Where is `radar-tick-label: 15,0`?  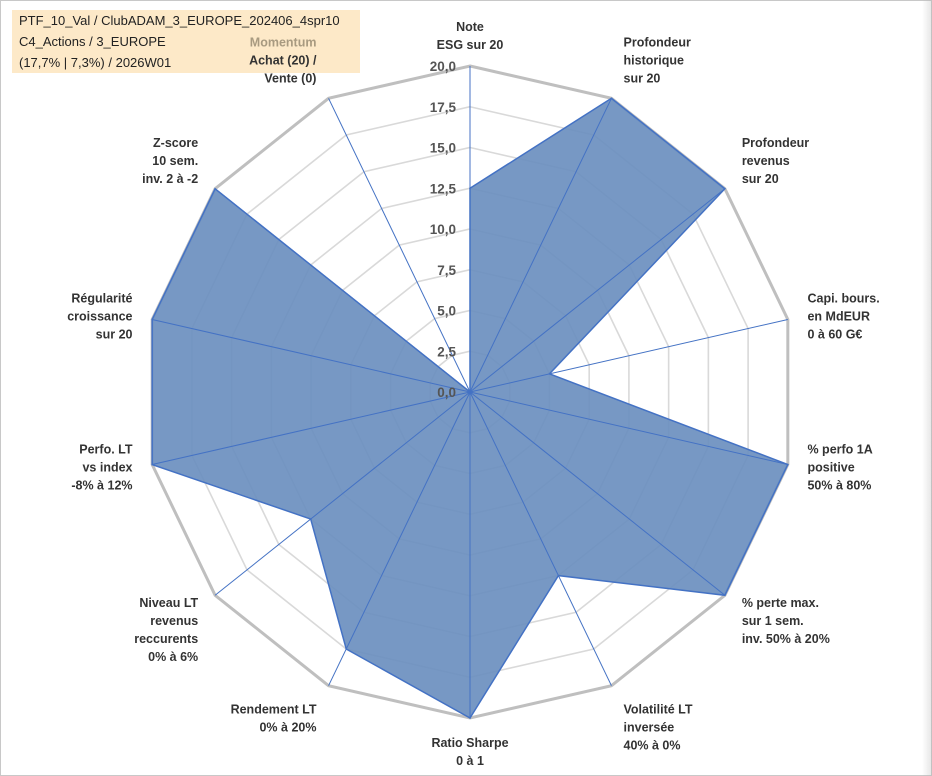
radar-tick-label: 15,0 is located at coordinates (443, 148).